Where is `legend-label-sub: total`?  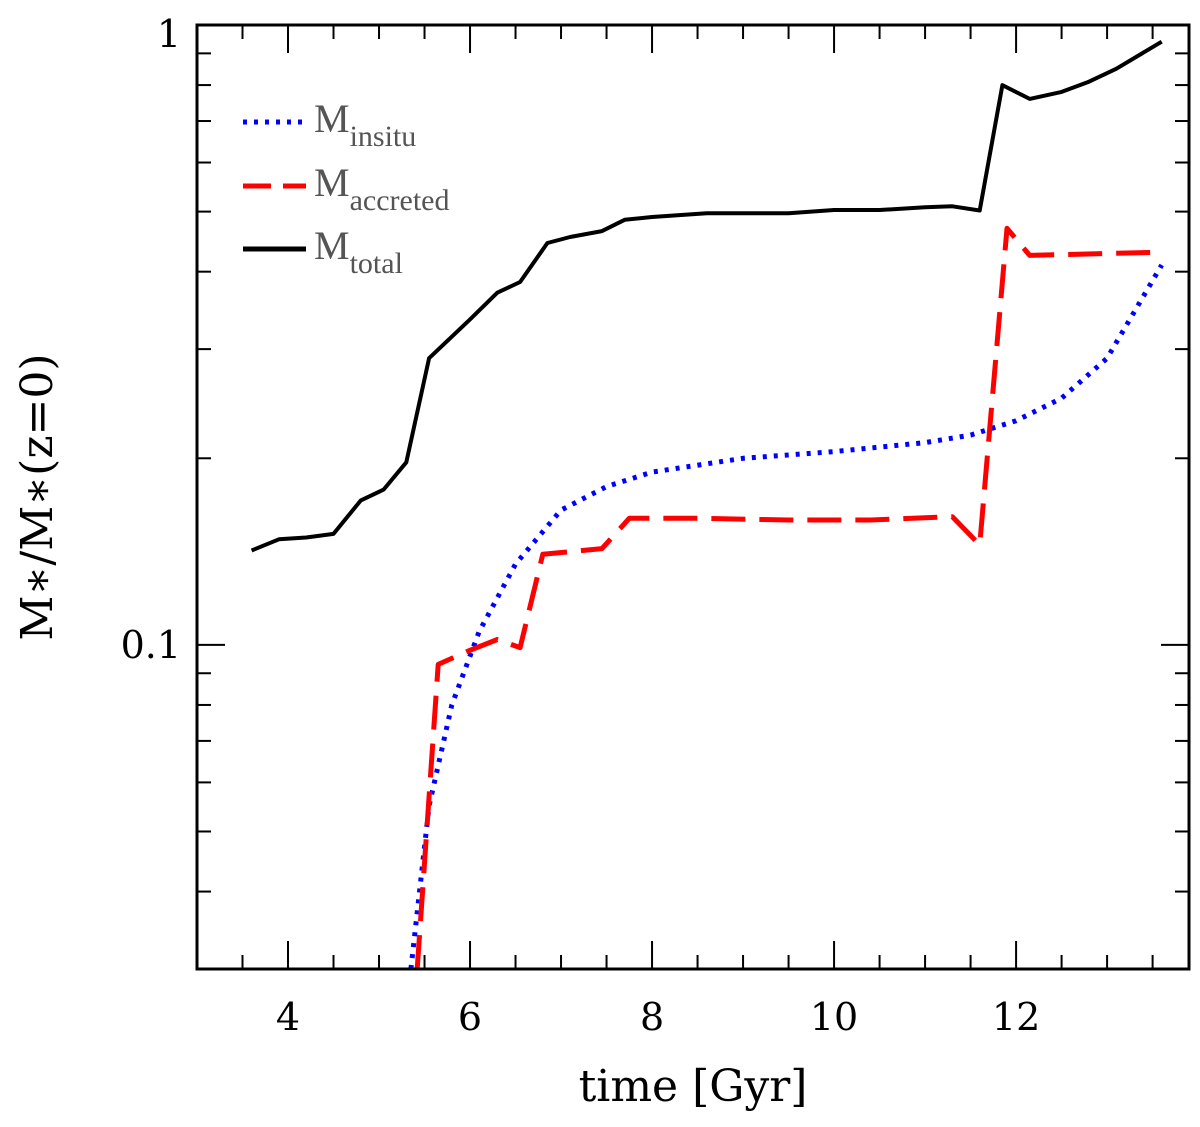
legend-label-sub: total is located at coordinates (376, 263).